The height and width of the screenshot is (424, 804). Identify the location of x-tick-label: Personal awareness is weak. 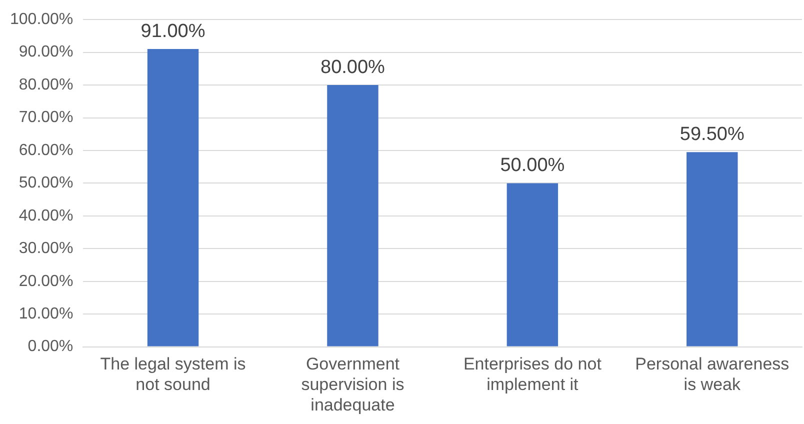
(712, 374).